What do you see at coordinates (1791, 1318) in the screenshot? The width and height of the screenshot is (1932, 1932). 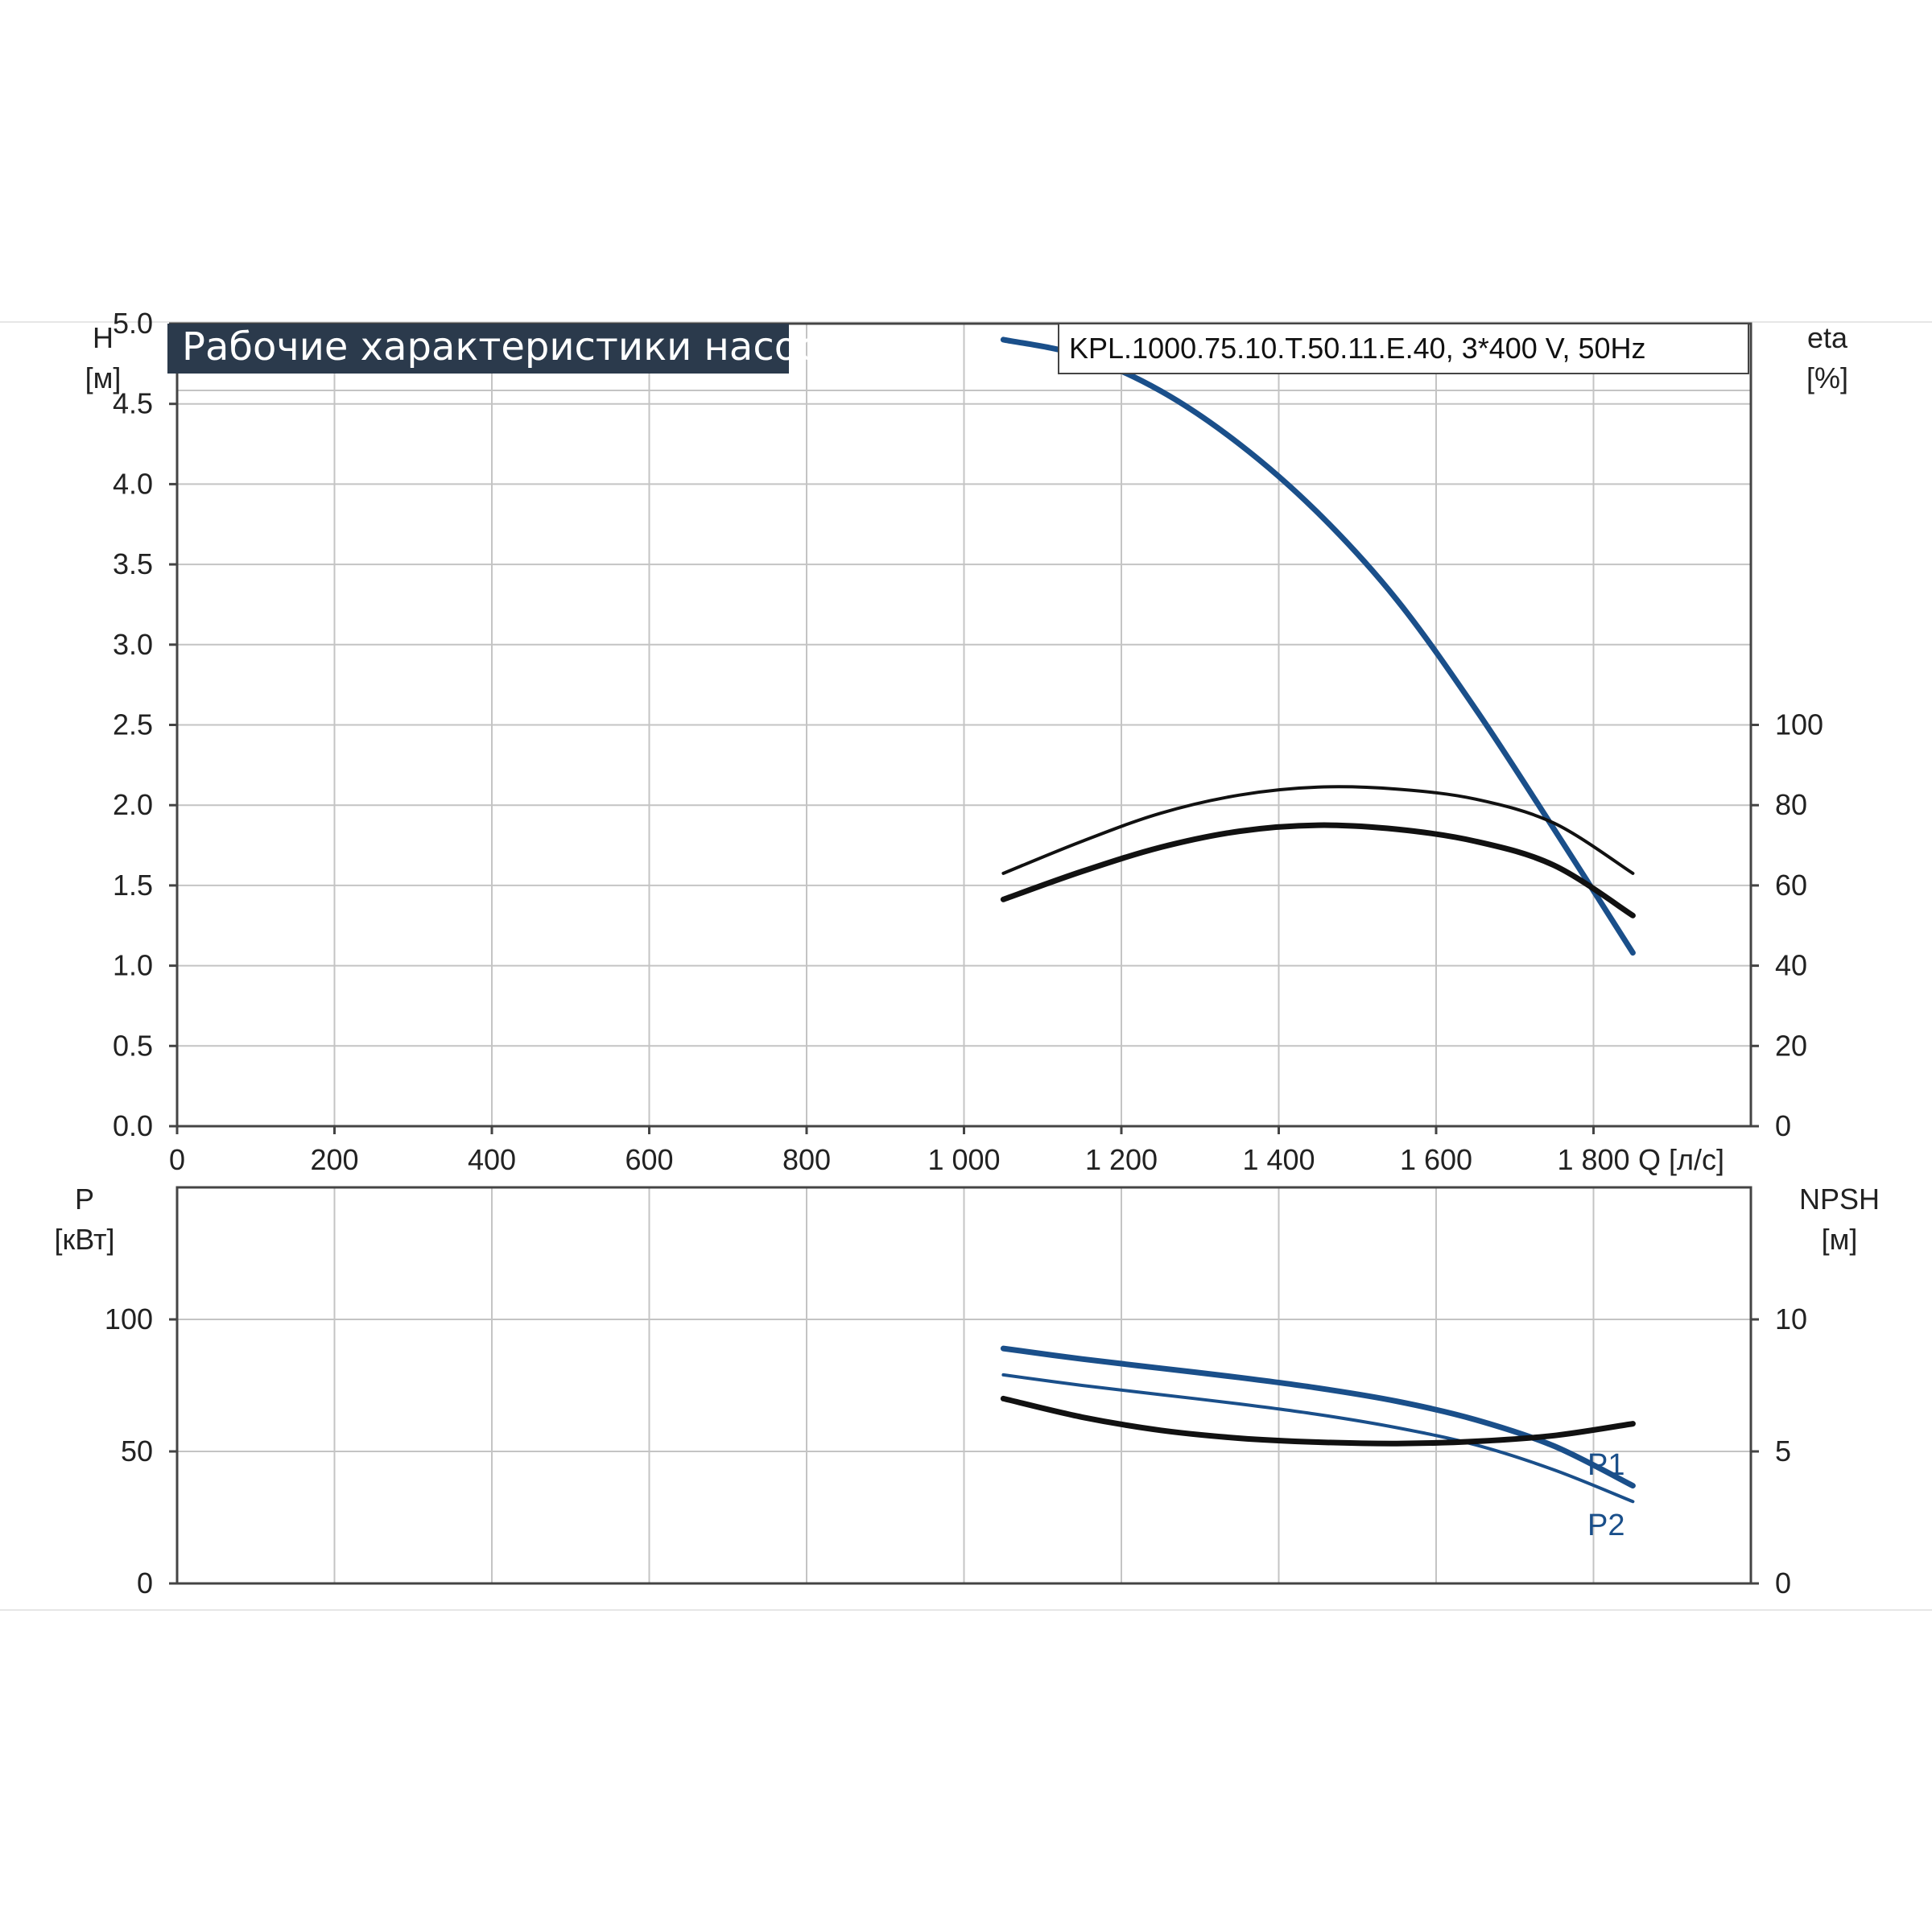 I see `lower-y2-tick-label: 10` at bounding box center [1791, 1318].